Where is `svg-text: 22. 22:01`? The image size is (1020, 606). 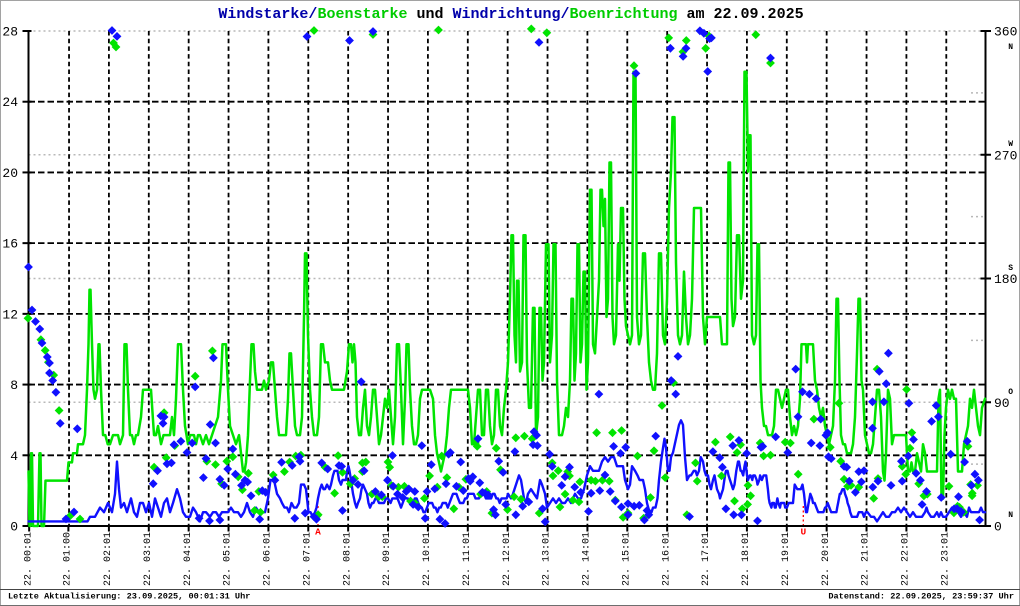 svg-text: 22. 22:01 is located at coordinates (906, 559).